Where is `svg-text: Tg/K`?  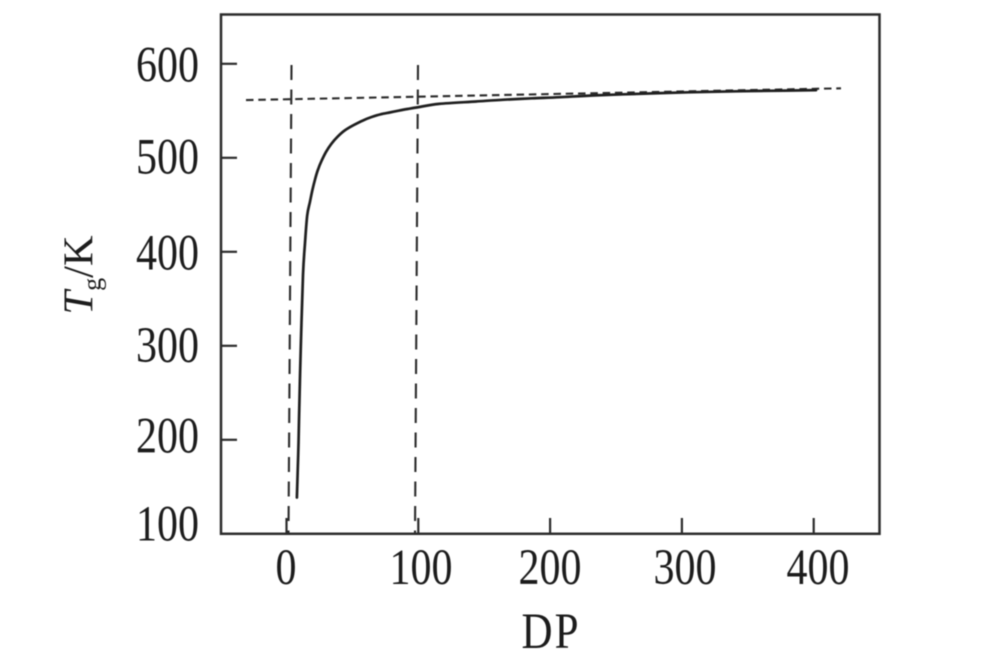 svg-text: Tg/K is located at coordinates (81, 274).